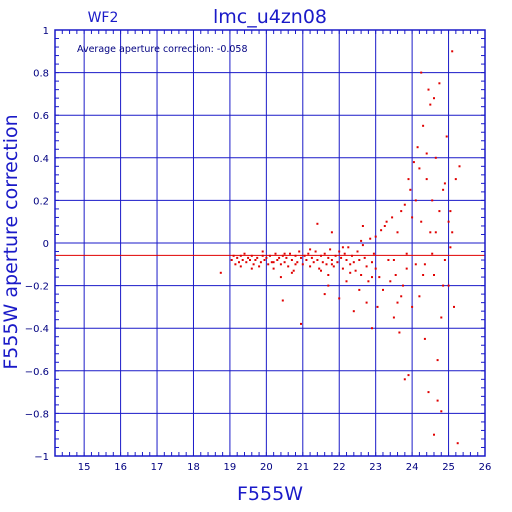 Image resolution: width=512 pixels, height=512 pixels. I want to click on x-tick-label: 24, so click(412, 467).